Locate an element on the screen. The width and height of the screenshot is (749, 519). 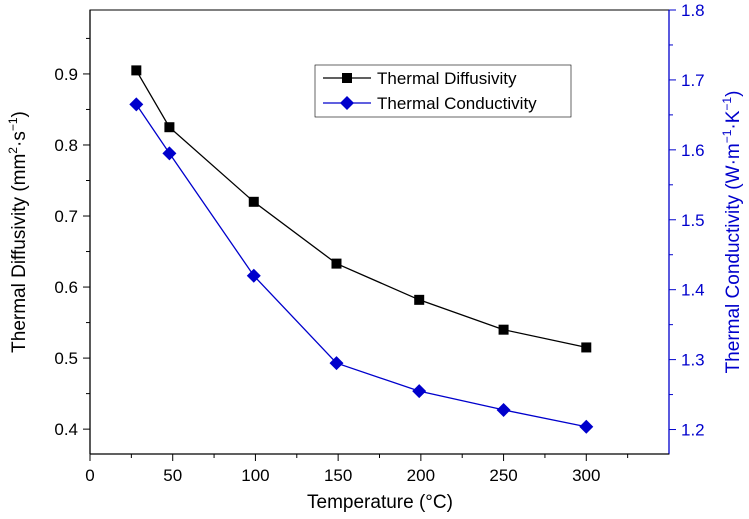
left-y-tick-label: 0.7 is located at coordinates (66, 216).